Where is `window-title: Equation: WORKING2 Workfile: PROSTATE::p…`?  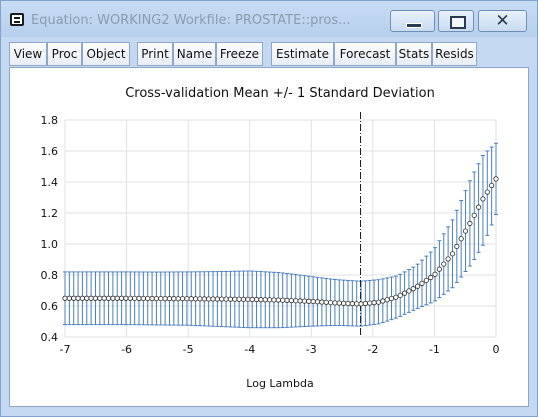
window-title: Equation: WORKING2 Workfile: PROSTATE::p… is located at coordinates (191, 20).